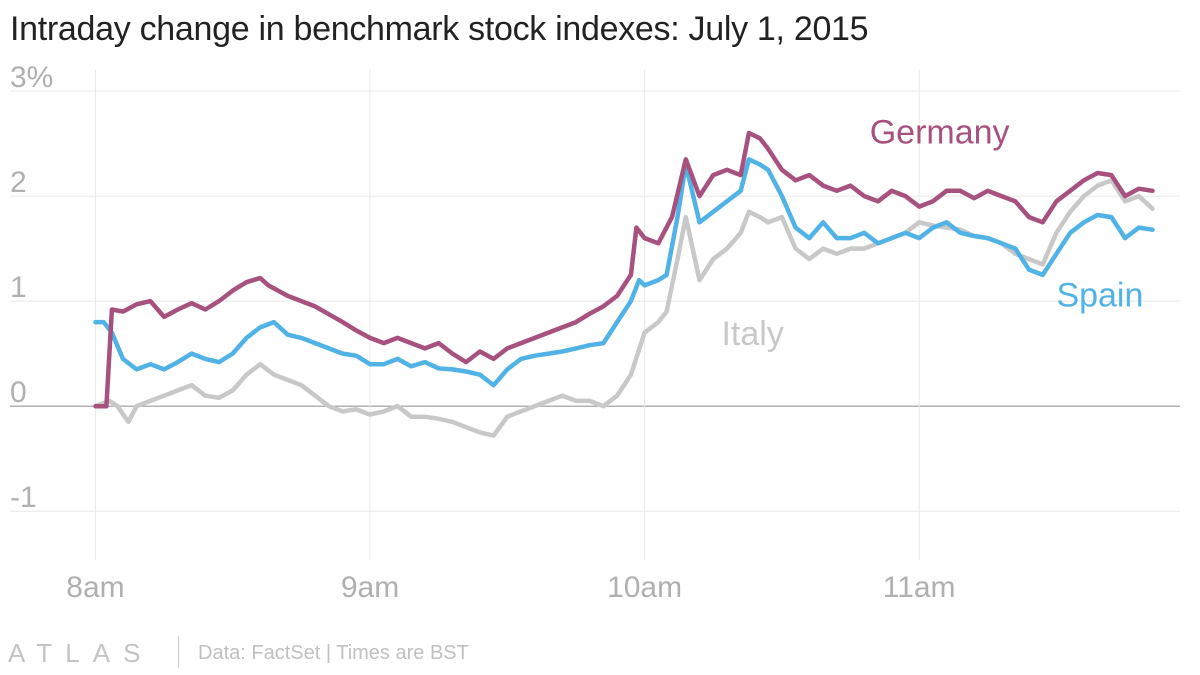 The image size is (1200, 675). I want to click on x-tick-label: 8am, so click(95, 587).